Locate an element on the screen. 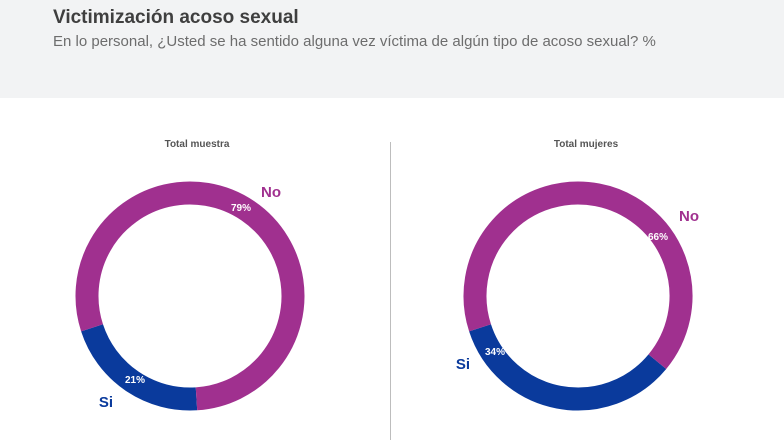  page-title: Victimización acoso sexual is located at coordinates (176, 17).